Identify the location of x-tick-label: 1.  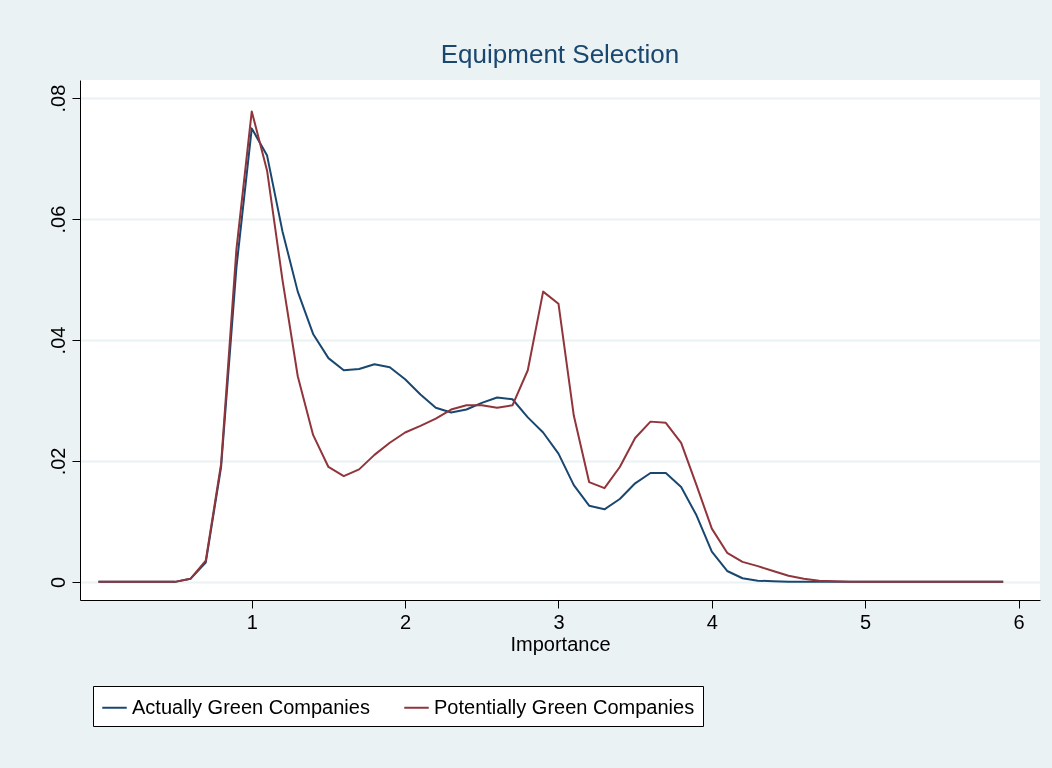
(252, 621).